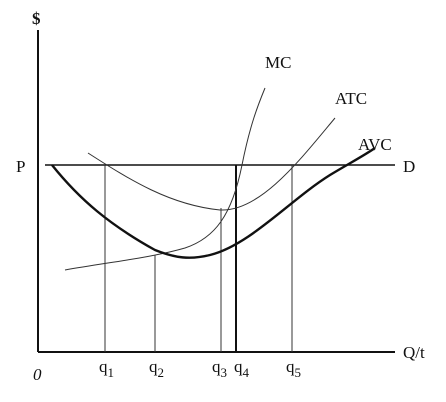 Image resolution: width=446 pixels, height=402 pixels. I want to click on quantity-label: q4, so click(242, 368).